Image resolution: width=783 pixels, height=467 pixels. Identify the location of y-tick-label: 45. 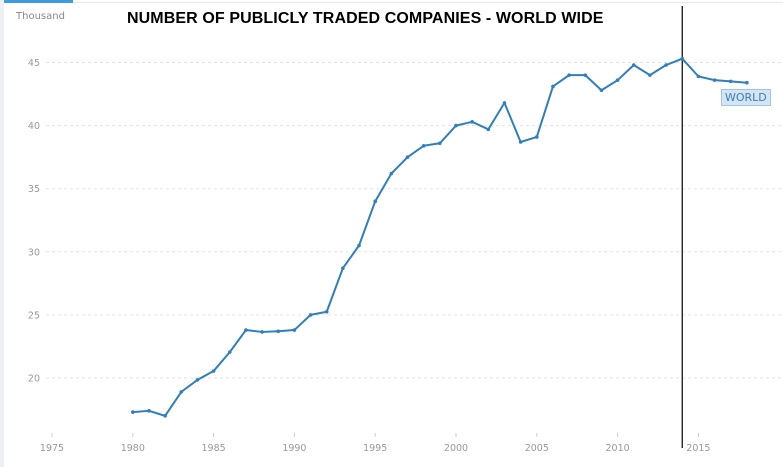
(34, 63).